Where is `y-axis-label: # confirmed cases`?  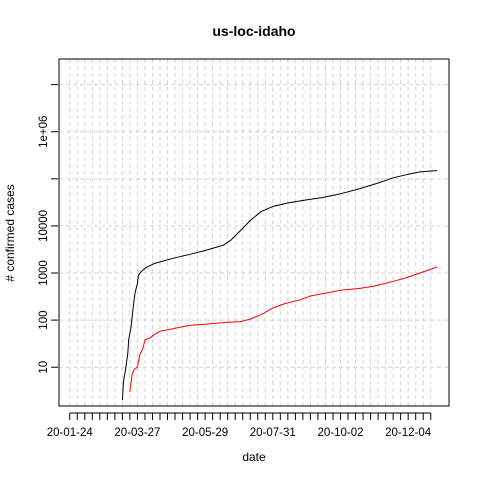 y-axis-label: # confirmed cases is located at coordinates (10, 232).